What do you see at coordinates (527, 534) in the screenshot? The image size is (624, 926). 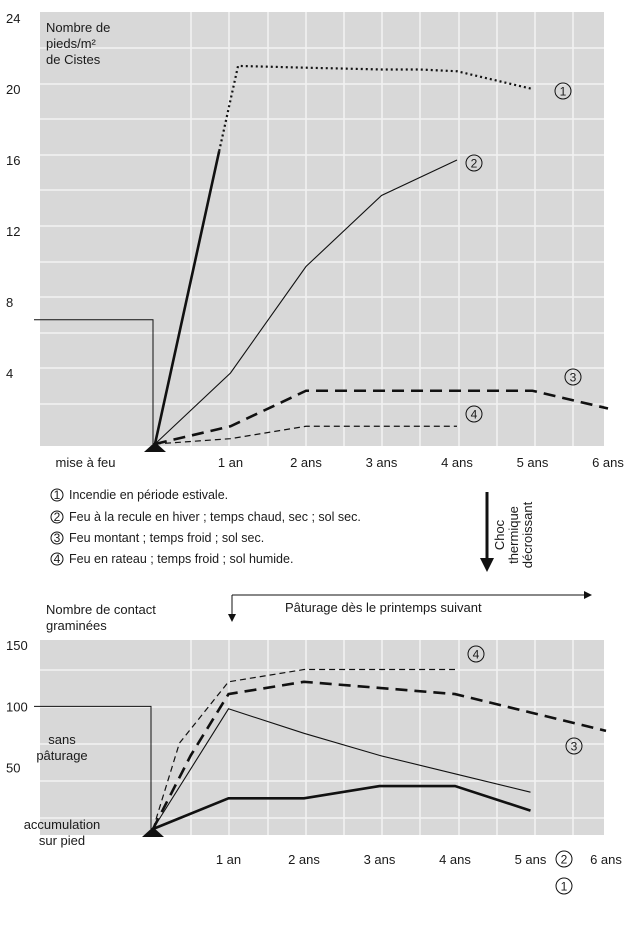 I see `arrow-label-3: décroissant` at bounding box center [527, 534].